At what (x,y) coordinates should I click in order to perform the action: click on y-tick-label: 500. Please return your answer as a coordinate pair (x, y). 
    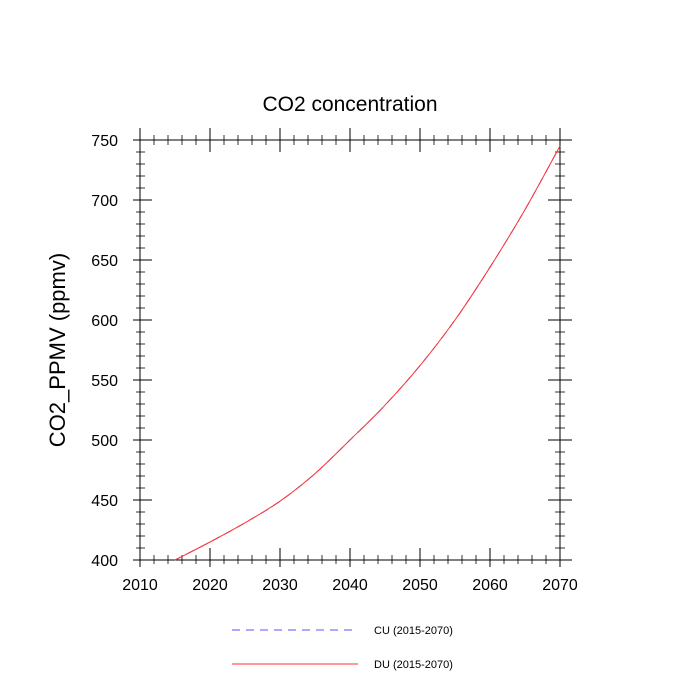
    Looking at the image, I should click on (104, 441).